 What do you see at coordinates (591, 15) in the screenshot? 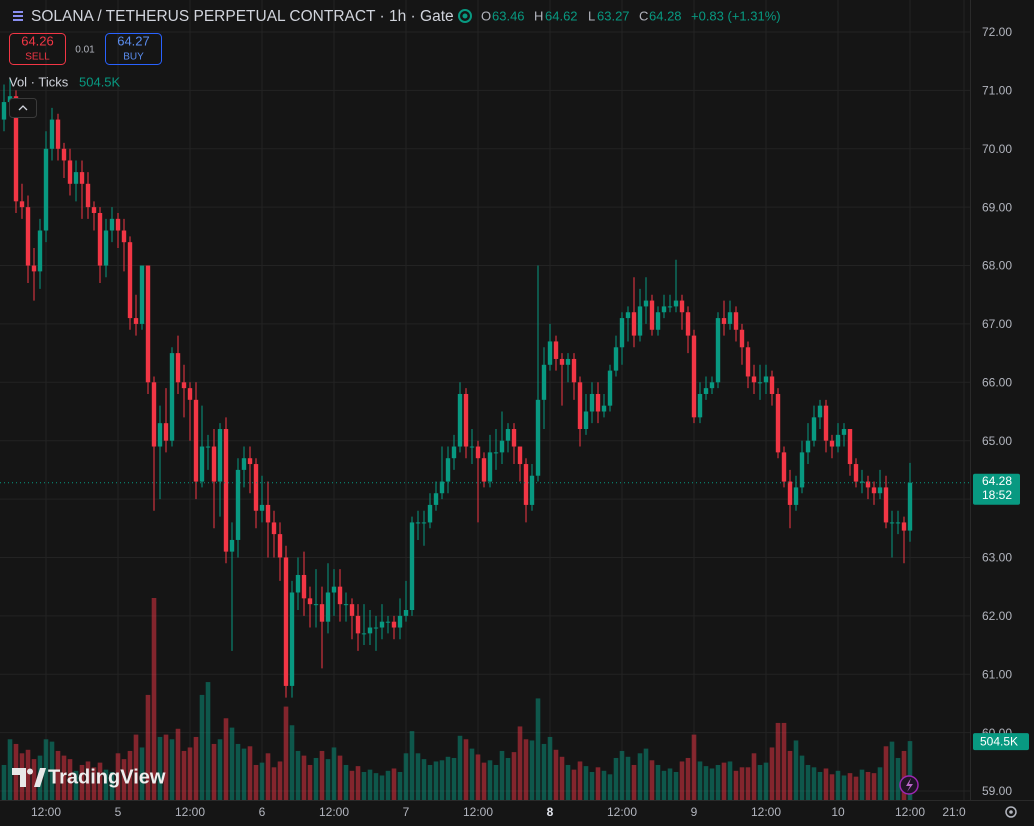
I see `legend-label: L` at bounding box center [591, 15].